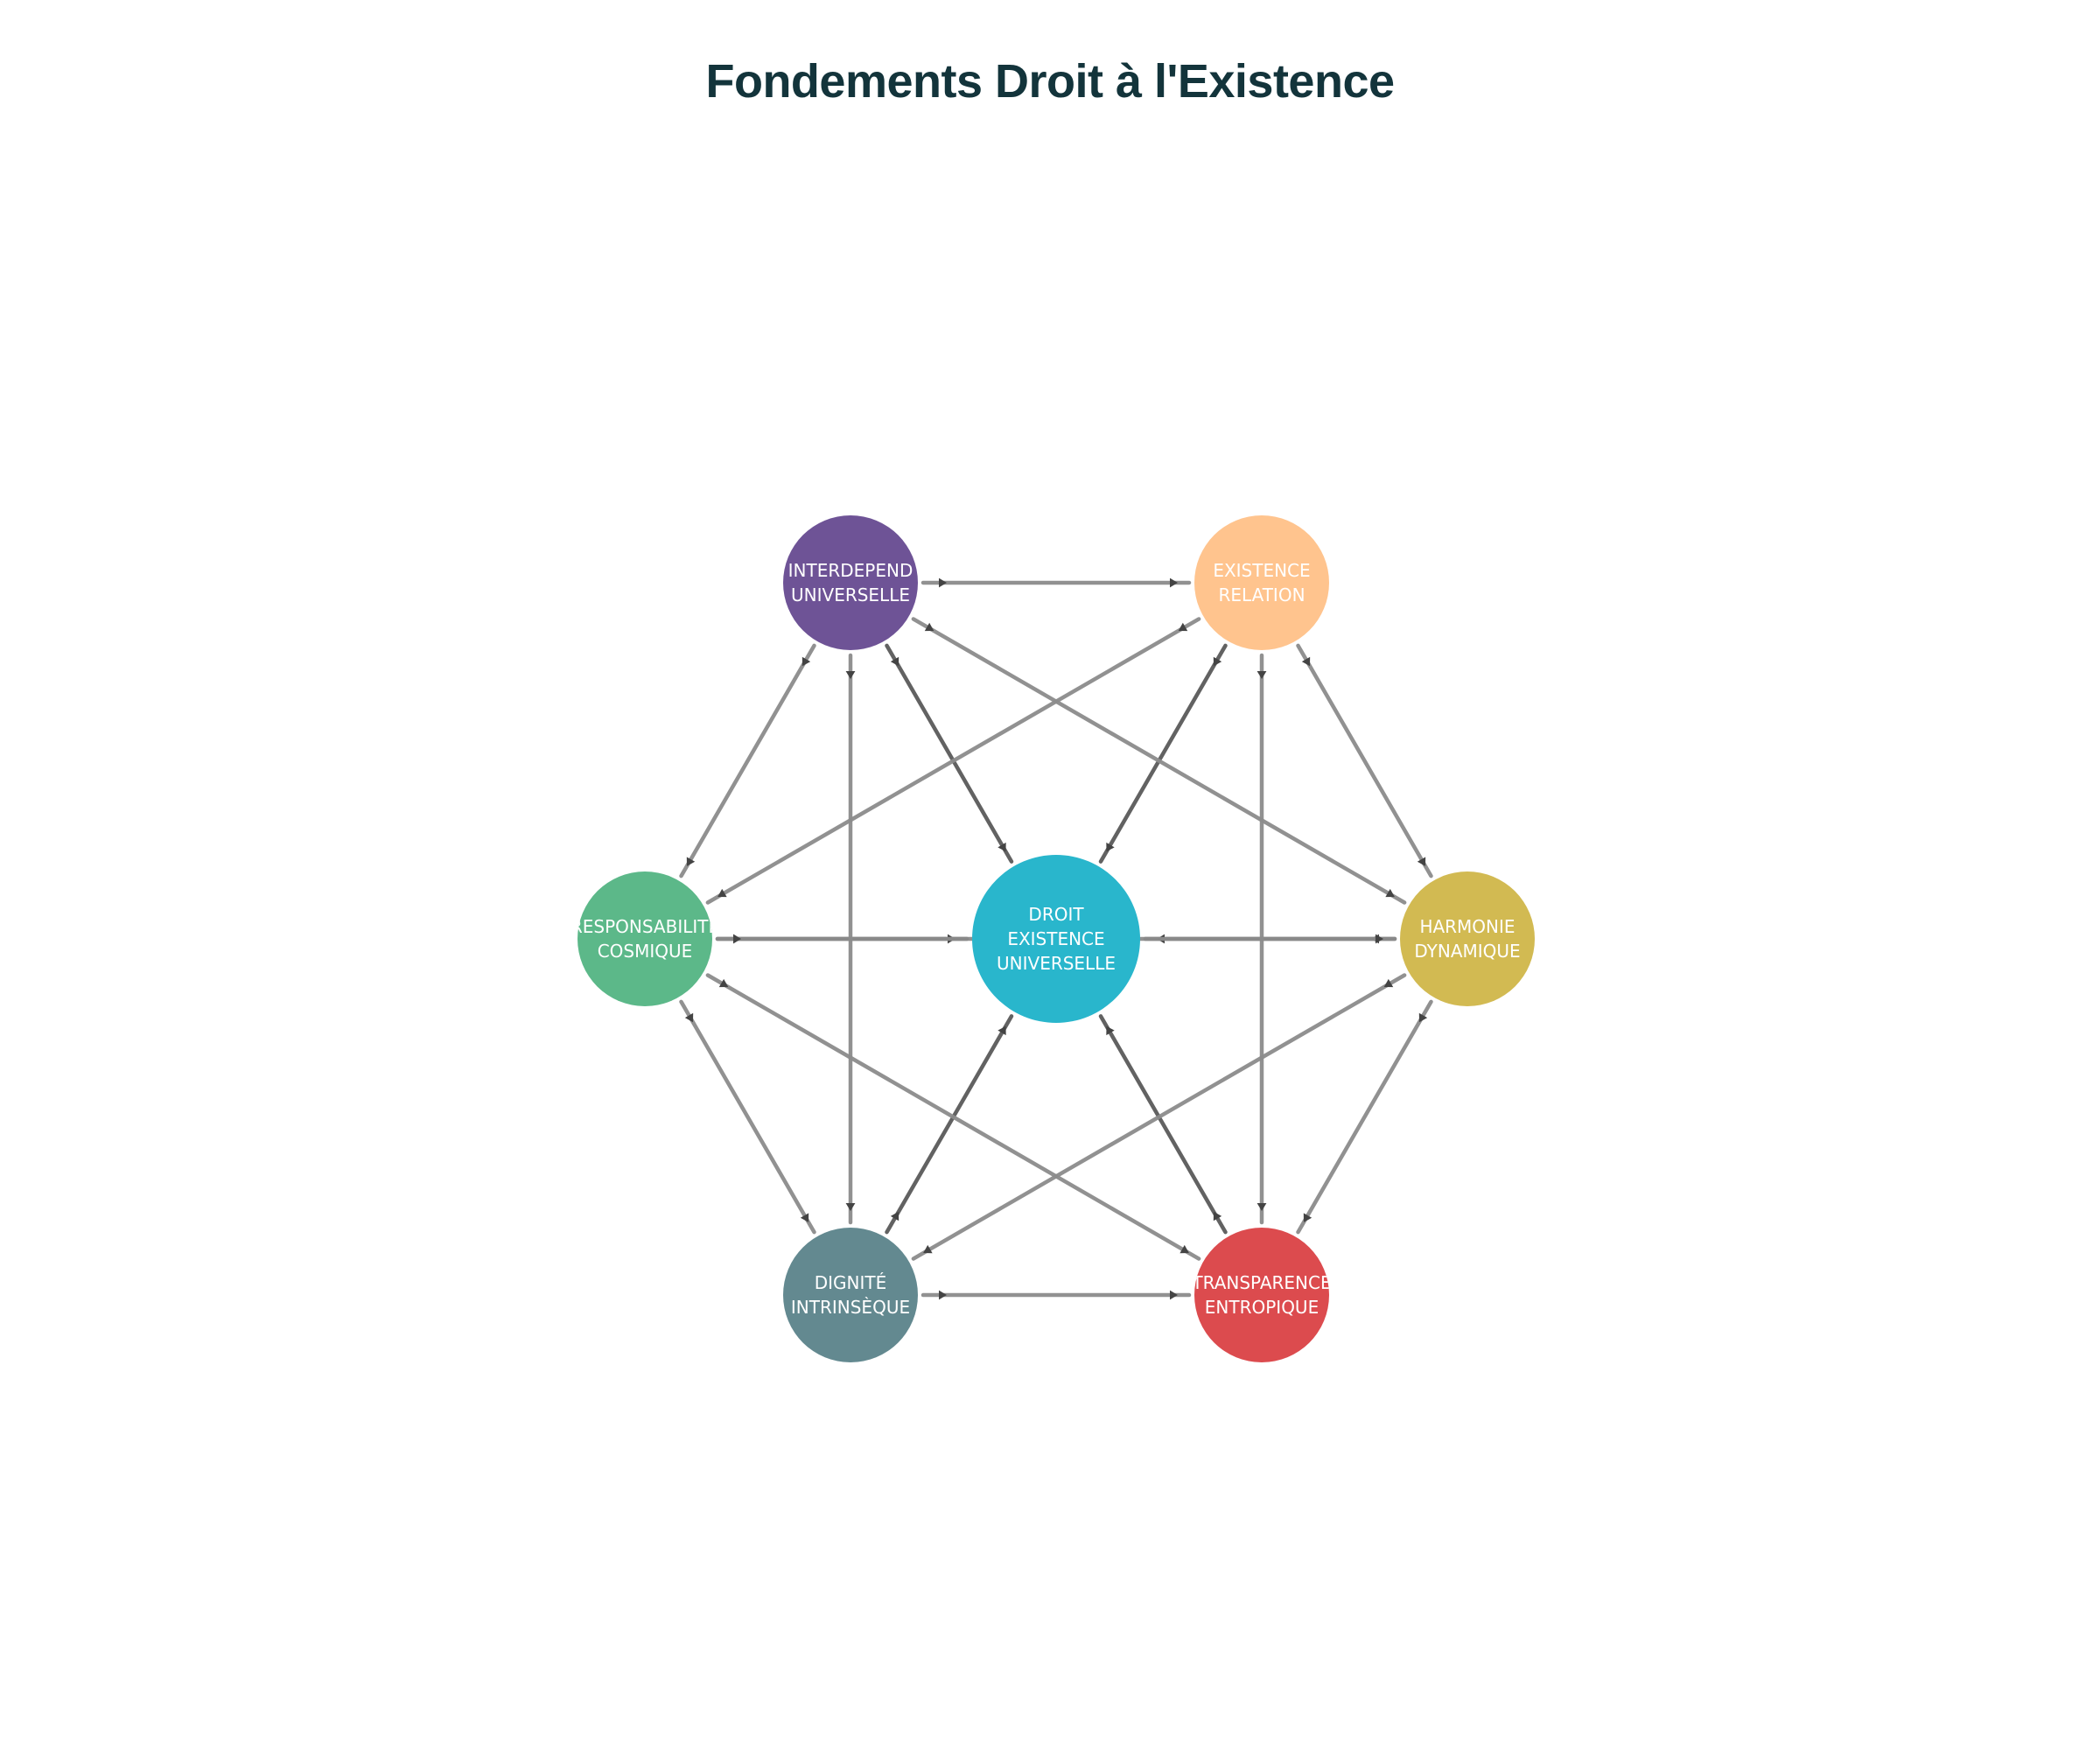  Describe the element at coordinates (1163, 1124) in the screenshot. I see `edge-transparence-center` at that location.